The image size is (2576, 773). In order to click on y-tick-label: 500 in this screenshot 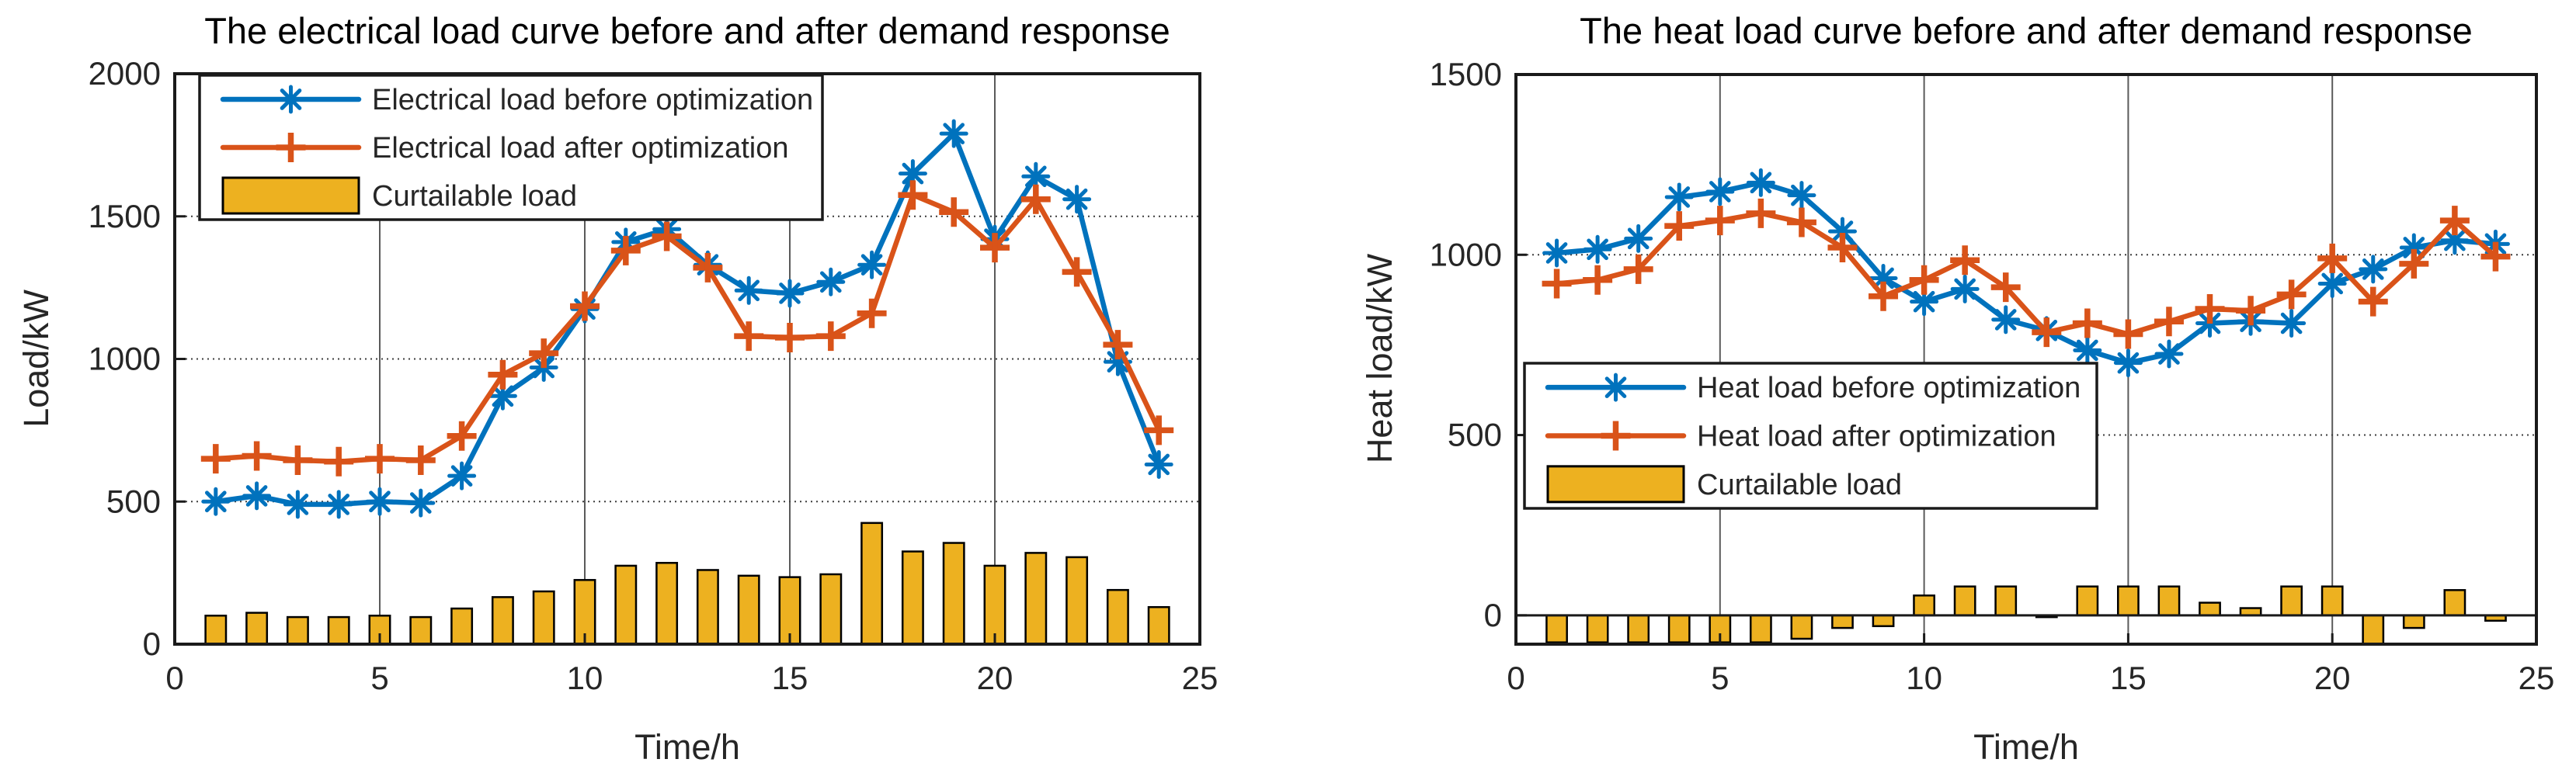, I will do `click(1475, 435)`.